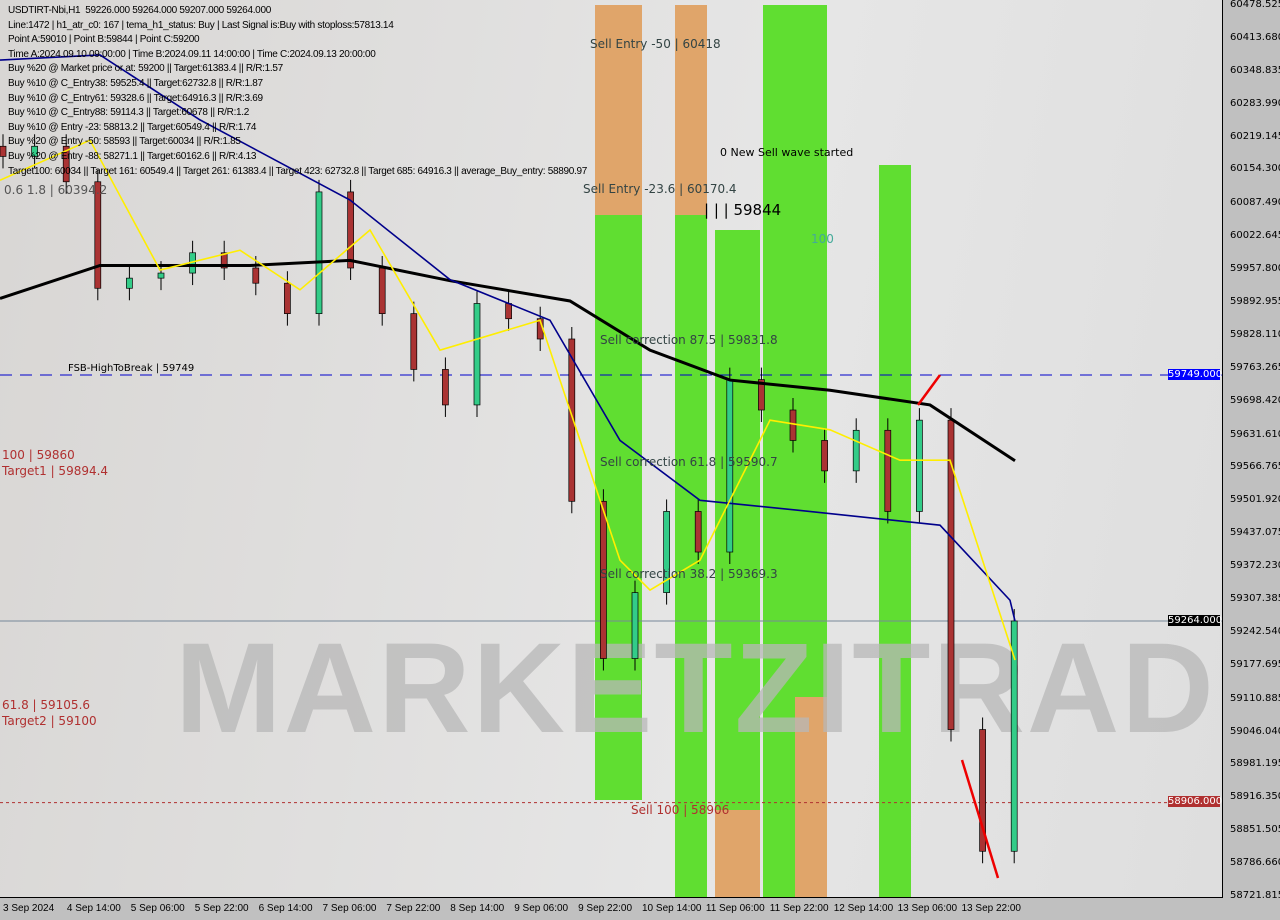 The image size is (1280, 920). What do you see at coordinates (1255, 367) in the screenshot?
I see `price-tick: 59763.265` at bounding box center [1255, 367].